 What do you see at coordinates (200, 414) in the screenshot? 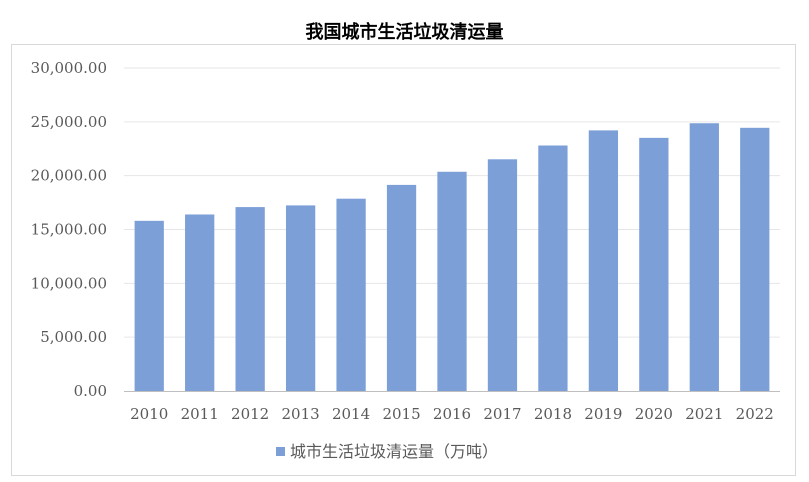
I see `x-tick-label: 2011` at bounding box center [200, 414].